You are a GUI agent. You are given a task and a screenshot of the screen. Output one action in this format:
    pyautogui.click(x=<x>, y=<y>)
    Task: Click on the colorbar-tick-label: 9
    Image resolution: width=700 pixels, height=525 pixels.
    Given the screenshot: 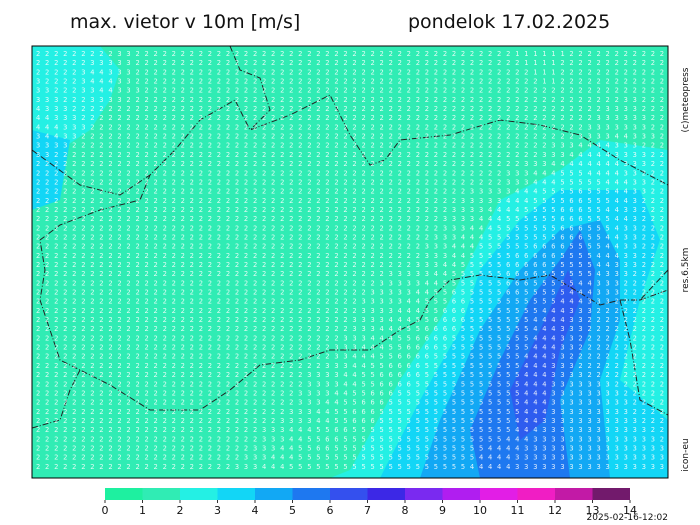 What is the action you would take?
    pyautogui.click(x=442, y=510)
    